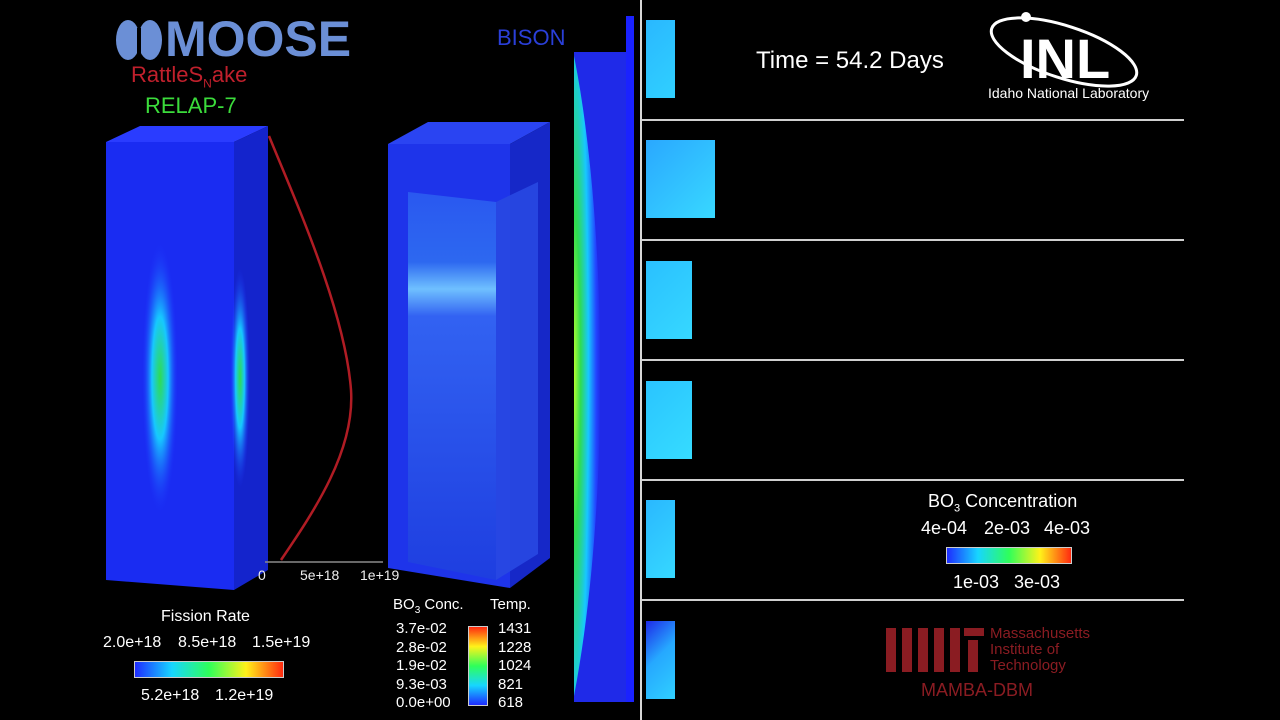 This screenshot has height=720, width=1280. Describe the element at coordinates (139, 41) in the screenshot. I see `moose-antler-icon` at that location.